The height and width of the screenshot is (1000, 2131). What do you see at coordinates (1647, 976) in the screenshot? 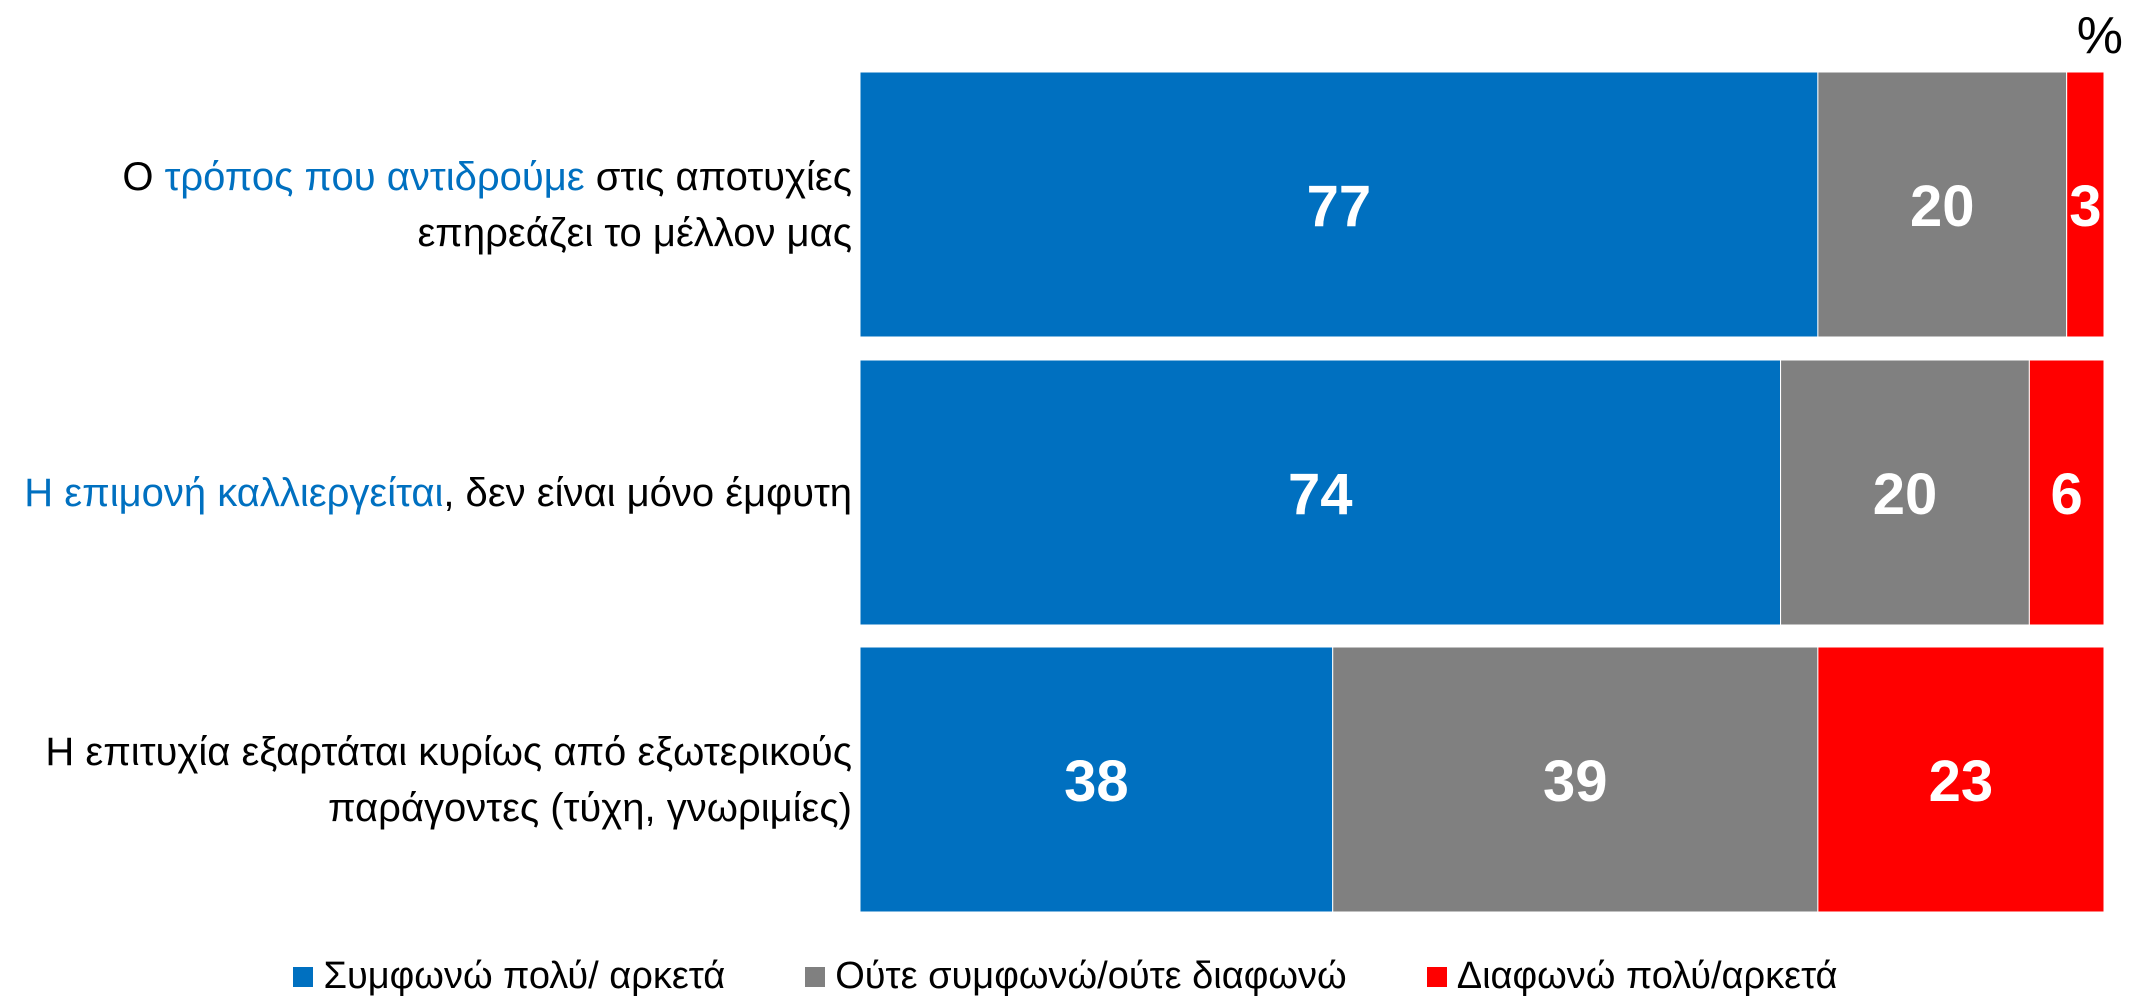
I see `legend-label: Διαφωνώ πολύ/αρκετά` at bounding box center [1647, 976].